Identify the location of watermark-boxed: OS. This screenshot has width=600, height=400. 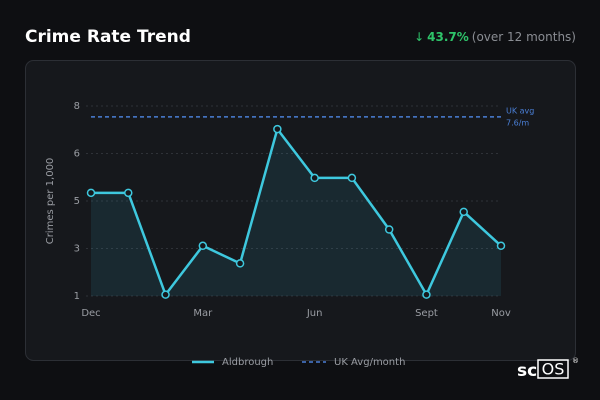
(553, 369).